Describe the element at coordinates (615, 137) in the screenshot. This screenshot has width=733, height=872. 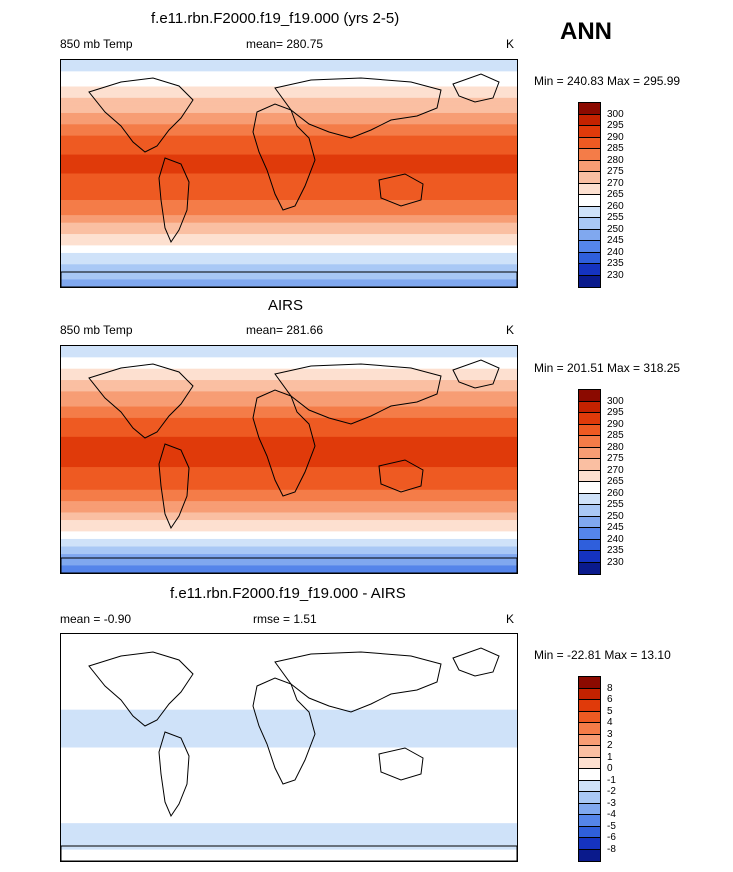
I see `colorbar-tick-label: 290` at that location.